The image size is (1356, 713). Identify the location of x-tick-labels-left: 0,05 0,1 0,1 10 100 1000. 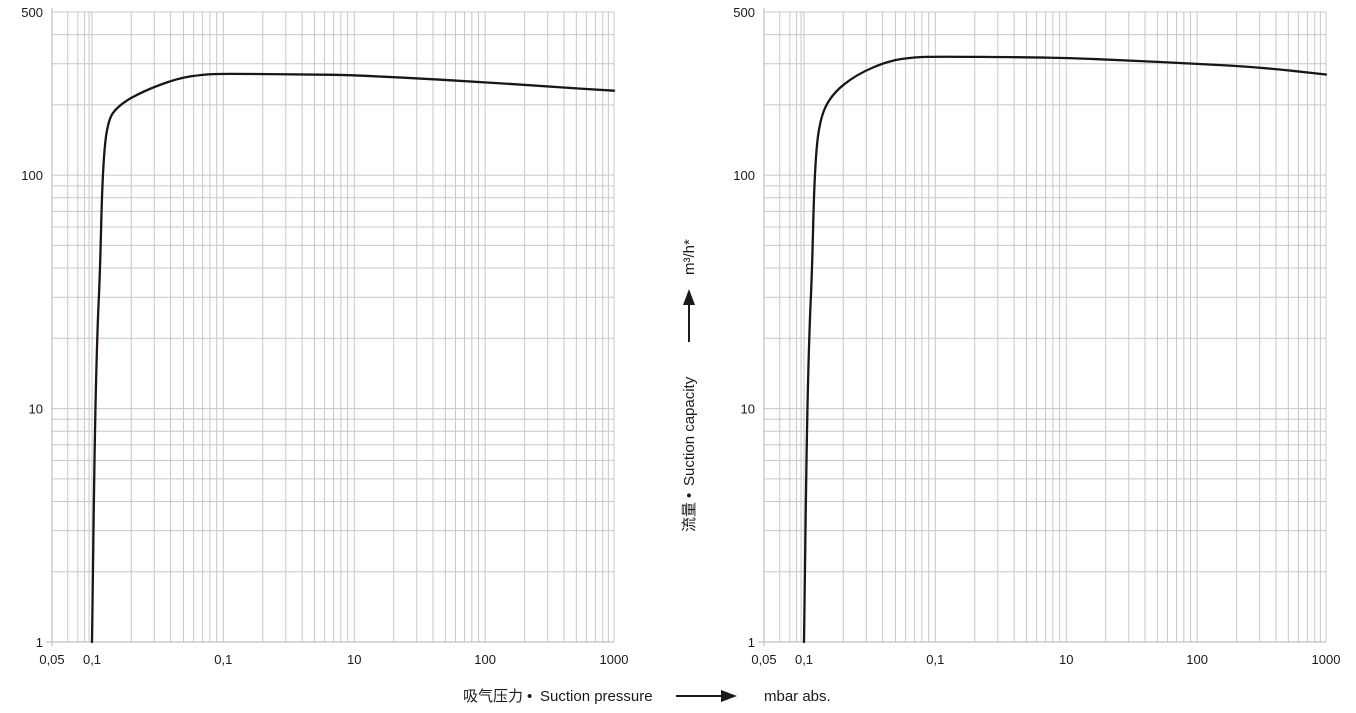
(333, 659).